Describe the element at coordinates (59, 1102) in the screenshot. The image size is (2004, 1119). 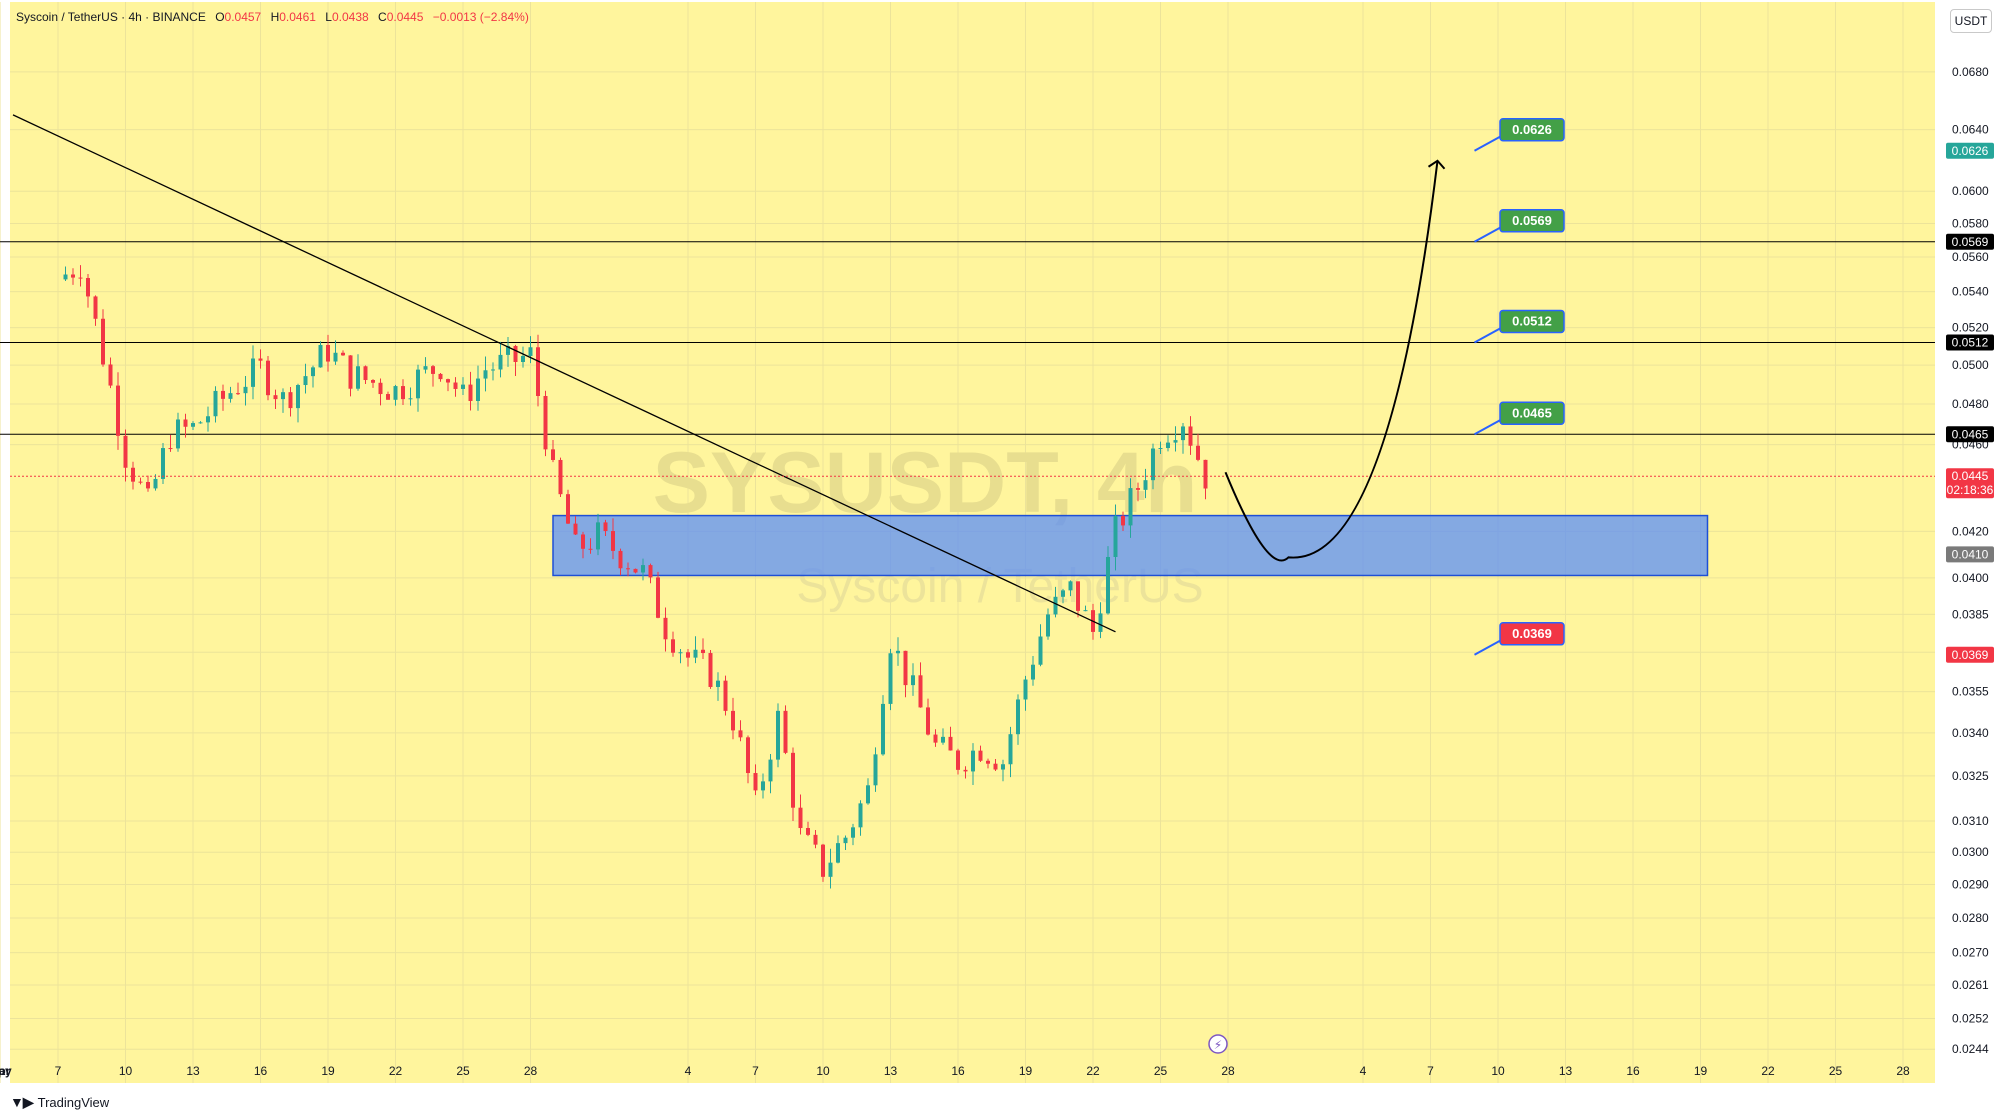
I see `tradingview-logo: ▼▶ TradingView` at that location.